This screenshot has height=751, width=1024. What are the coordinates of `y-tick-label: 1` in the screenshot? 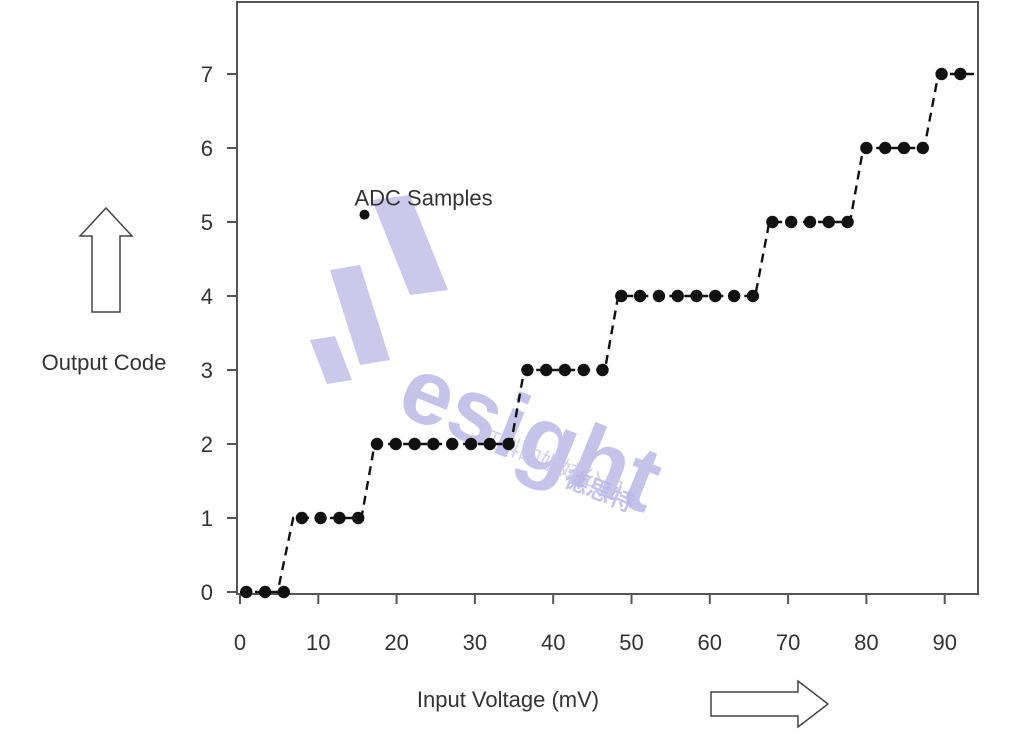 It's located at (207, 518).